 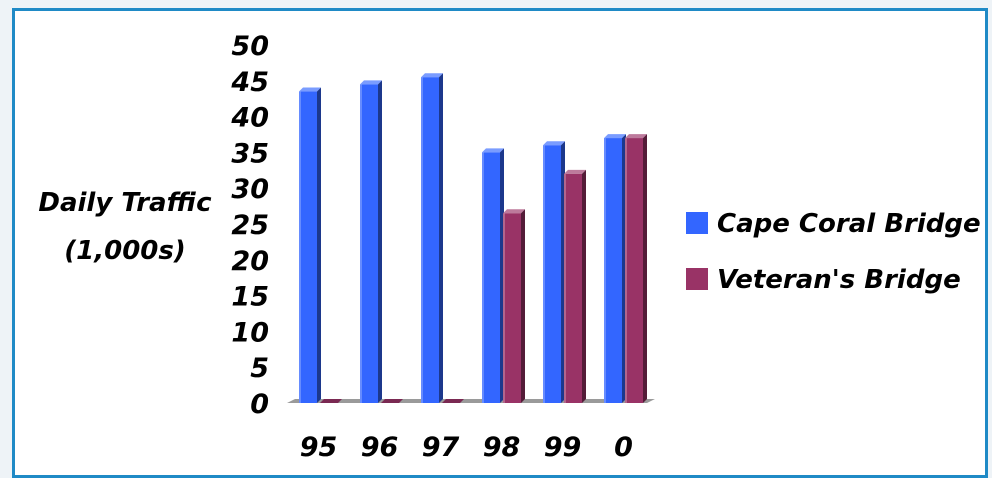 What do you see at coordinates (319, 447) in the screenshot?
I see `x-tick-label: 95` at bounding box center [319, 447].